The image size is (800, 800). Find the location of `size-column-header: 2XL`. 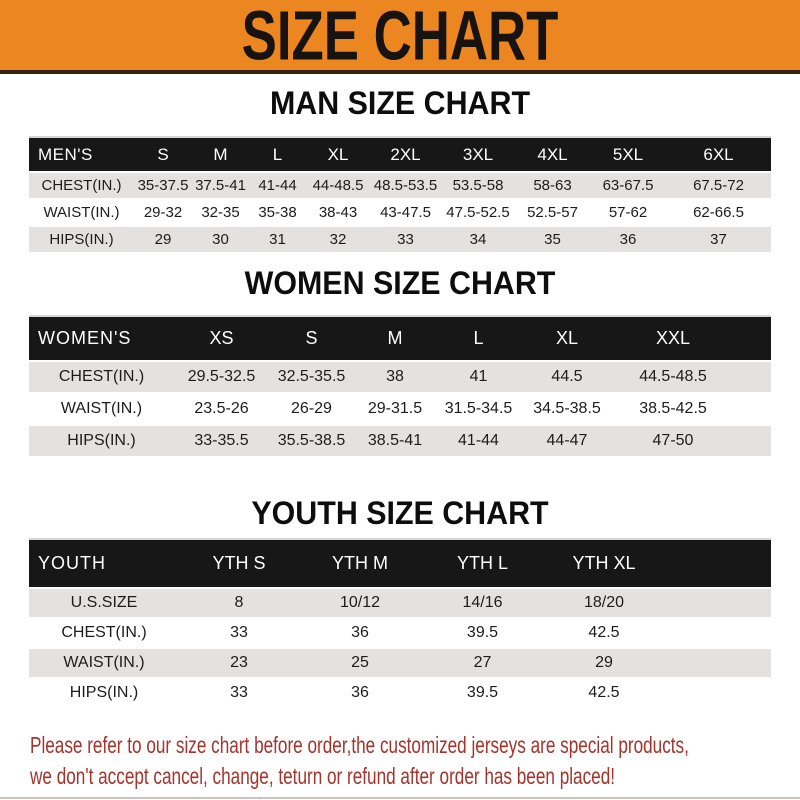

size-column-header: 2XL is located at coordinates (405, 154).